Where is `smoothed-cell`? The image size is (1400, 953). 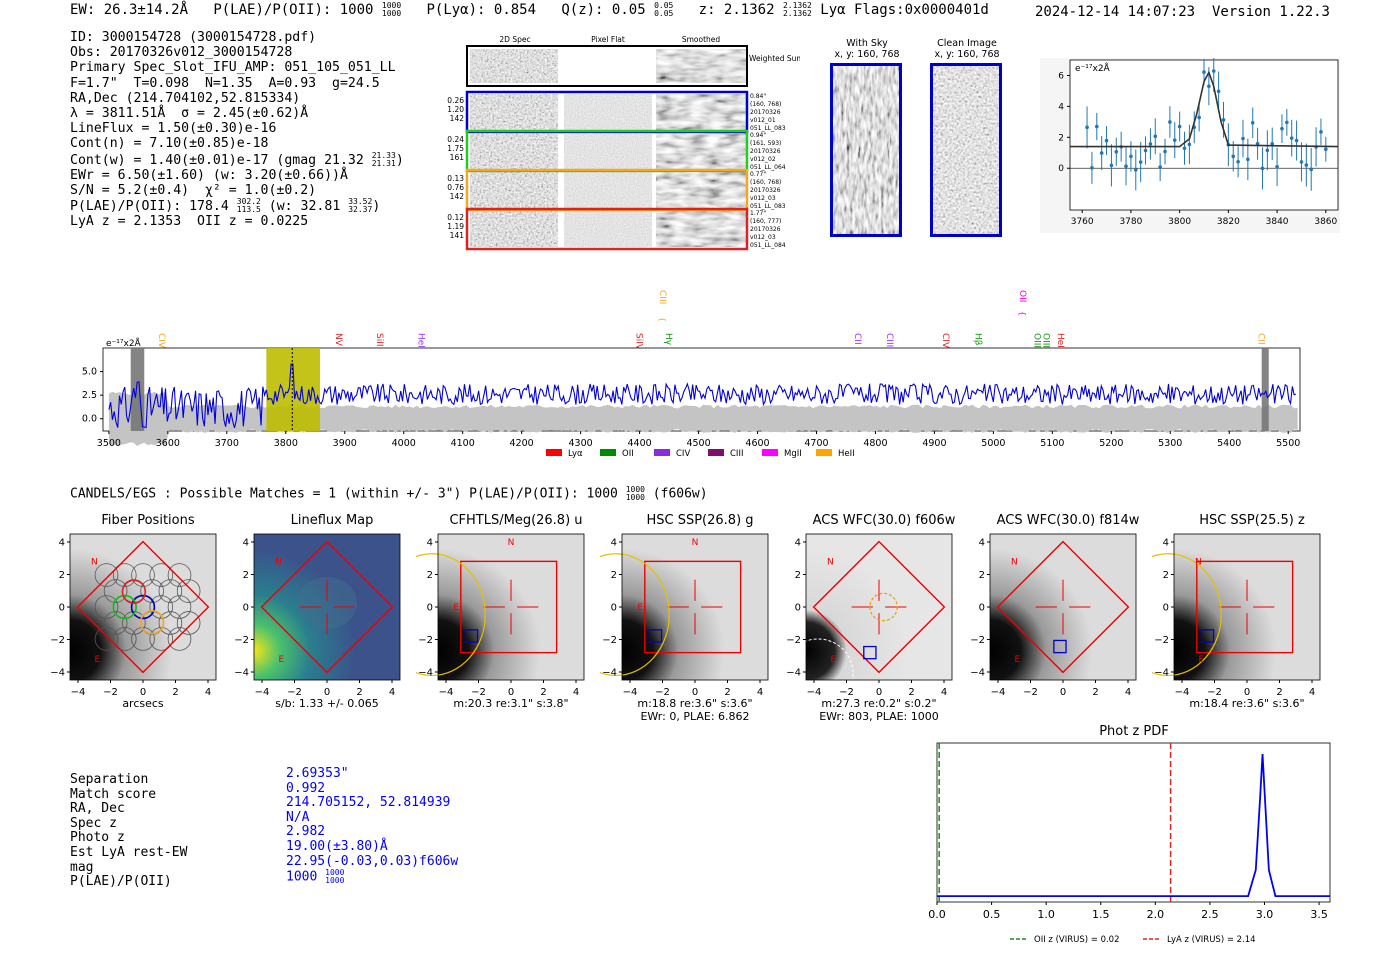
smoothed-cell is located at coordinates (701, 112).